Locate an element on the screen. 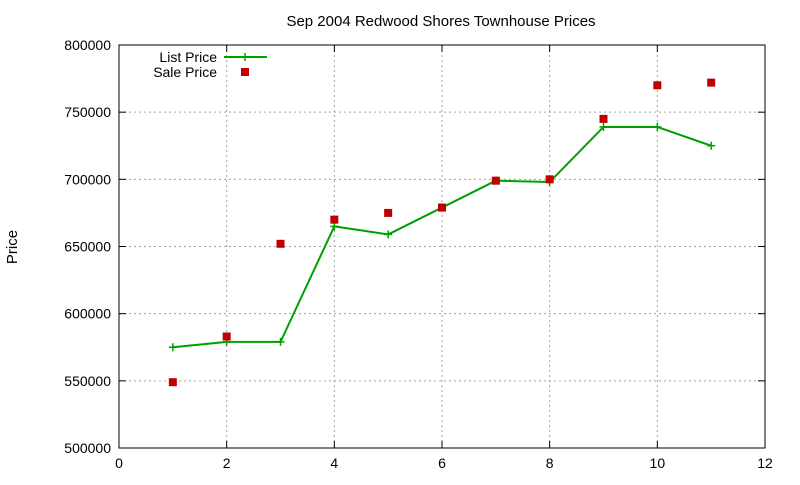  y-tick-label: 650000 is located at coordinates (87, 247).